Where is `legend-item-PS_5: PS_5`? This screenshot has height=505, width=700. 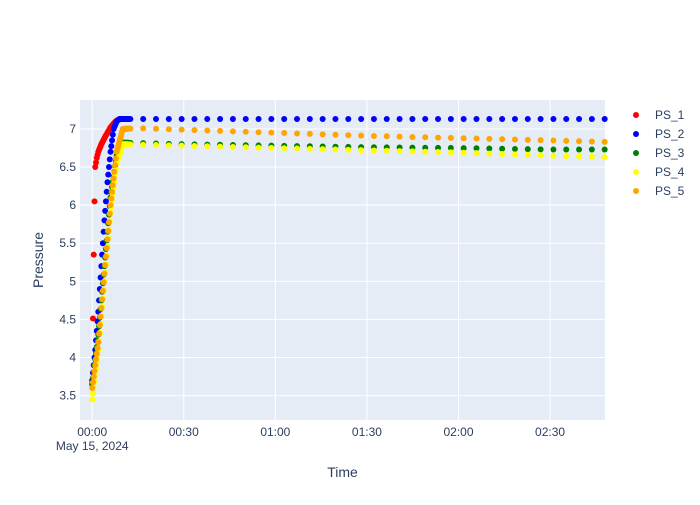 legend-item-PS_5: PS_5 is located at coordinates (659, 191).